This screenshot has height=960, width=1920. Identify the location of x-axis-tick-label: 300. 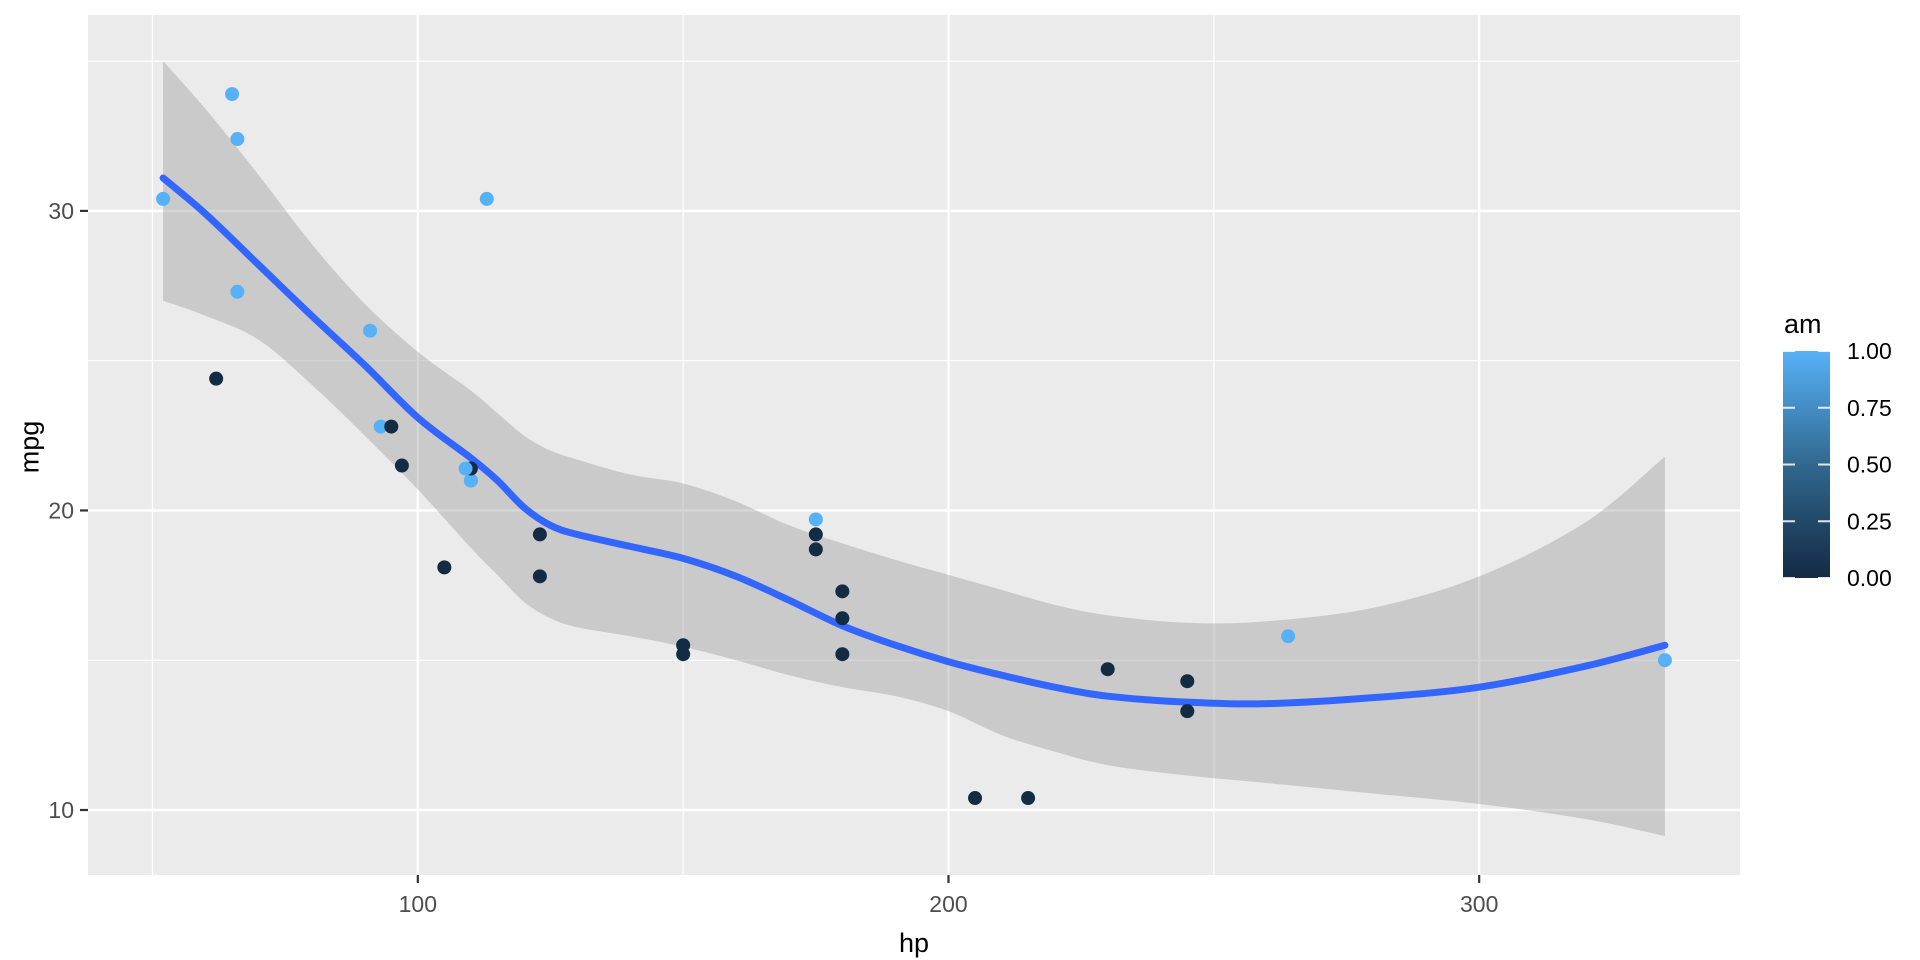
(1479, 904).